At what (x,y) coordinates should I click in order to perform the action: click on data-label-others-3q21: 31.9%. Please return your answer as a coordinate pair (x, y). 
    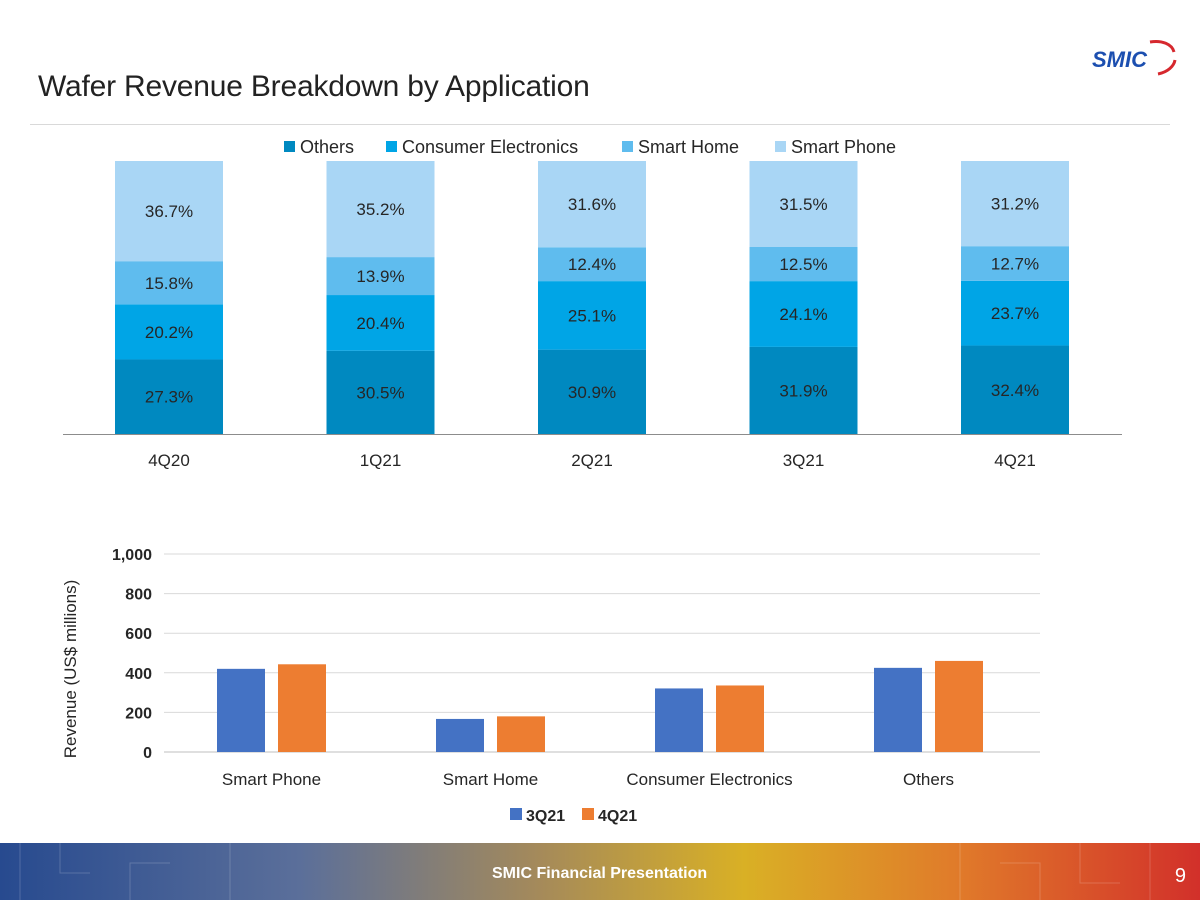
    Looking at the image, I should click on (803, 390).